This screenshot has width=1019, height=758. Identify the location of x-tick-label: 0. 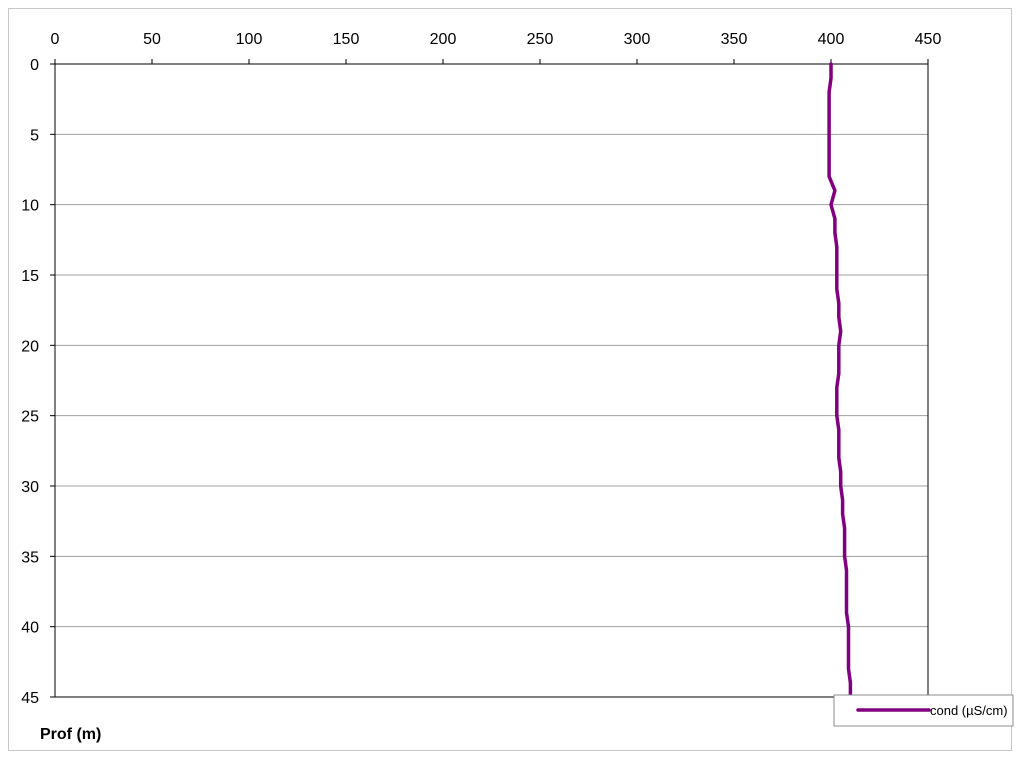
(55, 39).